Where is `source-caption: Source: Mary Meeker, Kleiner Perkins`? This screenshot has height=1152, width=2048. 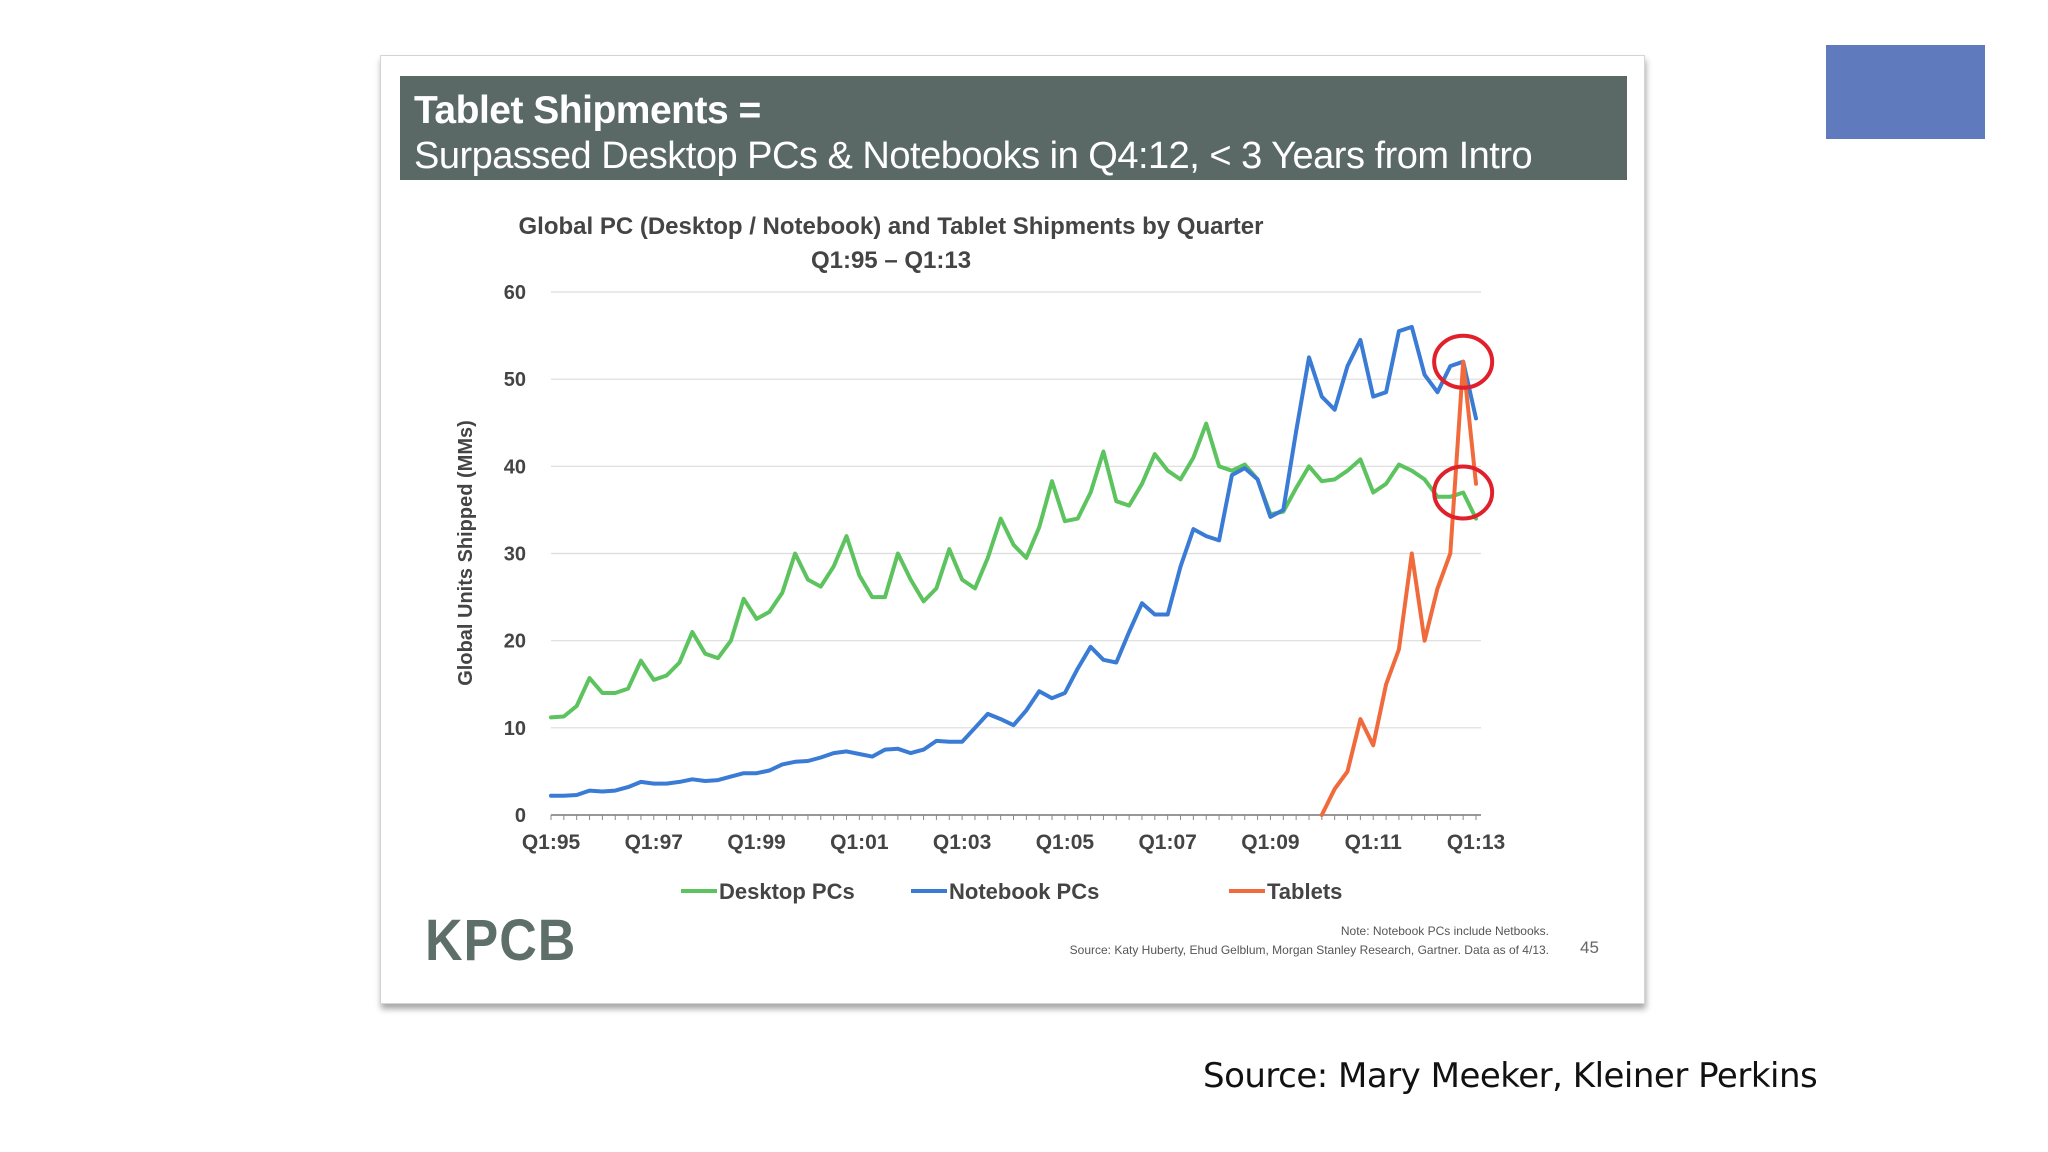 source-caption: Source: Mary Meeker, Kleiner Perkins is located at coordinates (1510, 1076).